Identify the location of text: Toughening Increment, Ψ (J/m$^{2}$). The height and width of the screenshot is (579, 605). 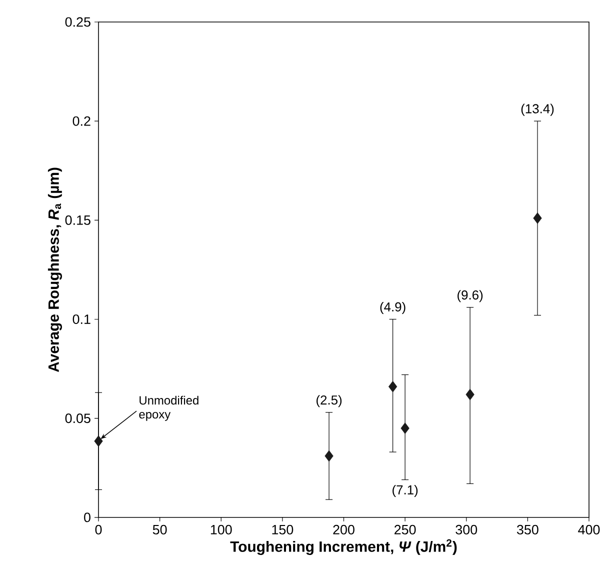
(343, 547).